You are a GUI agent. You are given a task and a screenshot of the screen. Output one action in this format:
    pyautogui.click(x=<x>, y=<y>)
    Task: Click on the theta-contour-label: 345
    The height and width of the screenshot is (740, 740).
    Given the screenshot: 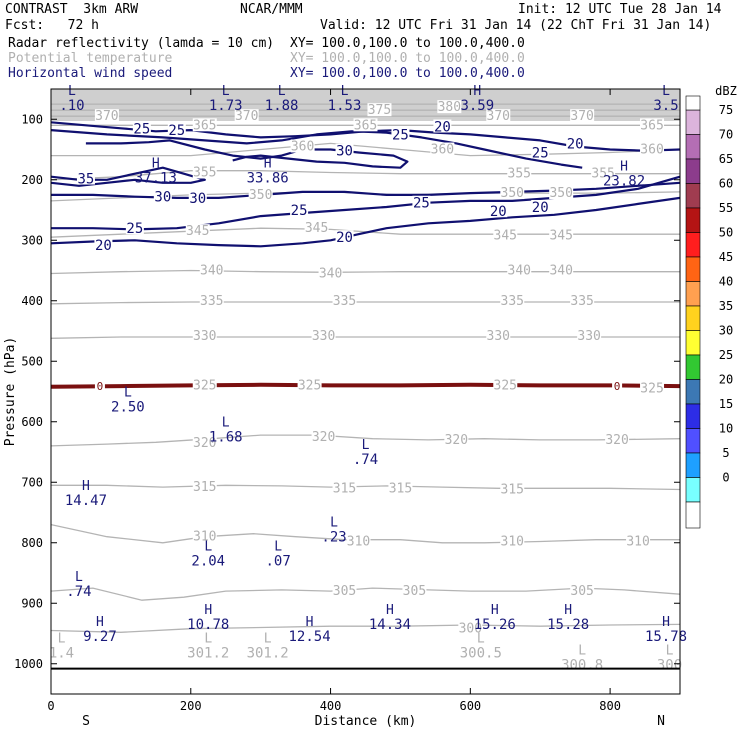 What is the action you would take?
    pyautogui.click(x=505, y=235)
    